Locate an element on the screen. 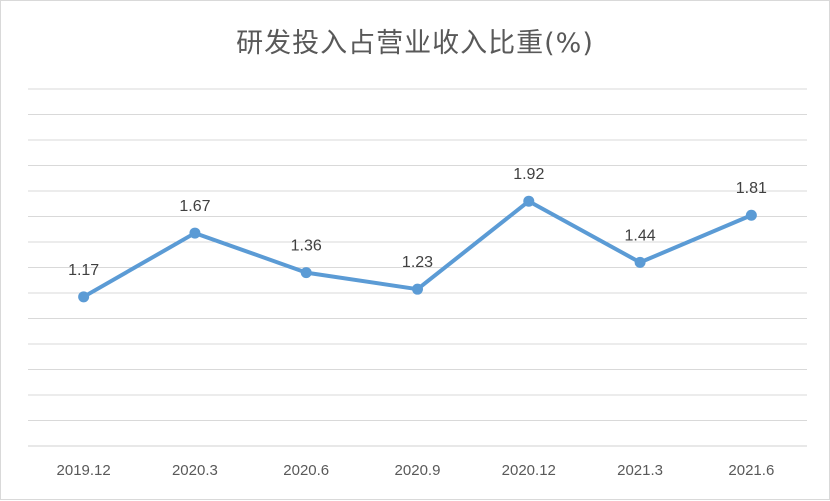  chart-title: 研发投入占营业收入比重(%) is located at coordinates (415, 43).